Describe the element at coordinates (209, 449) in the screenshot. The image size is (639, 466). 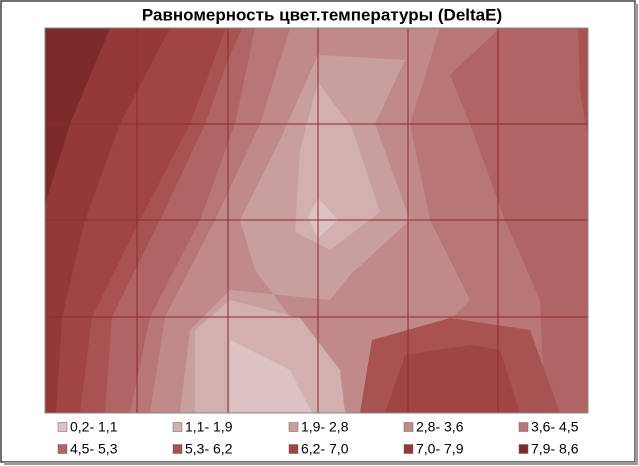
I see `legend-label: 5,3- 6,2` at that location.